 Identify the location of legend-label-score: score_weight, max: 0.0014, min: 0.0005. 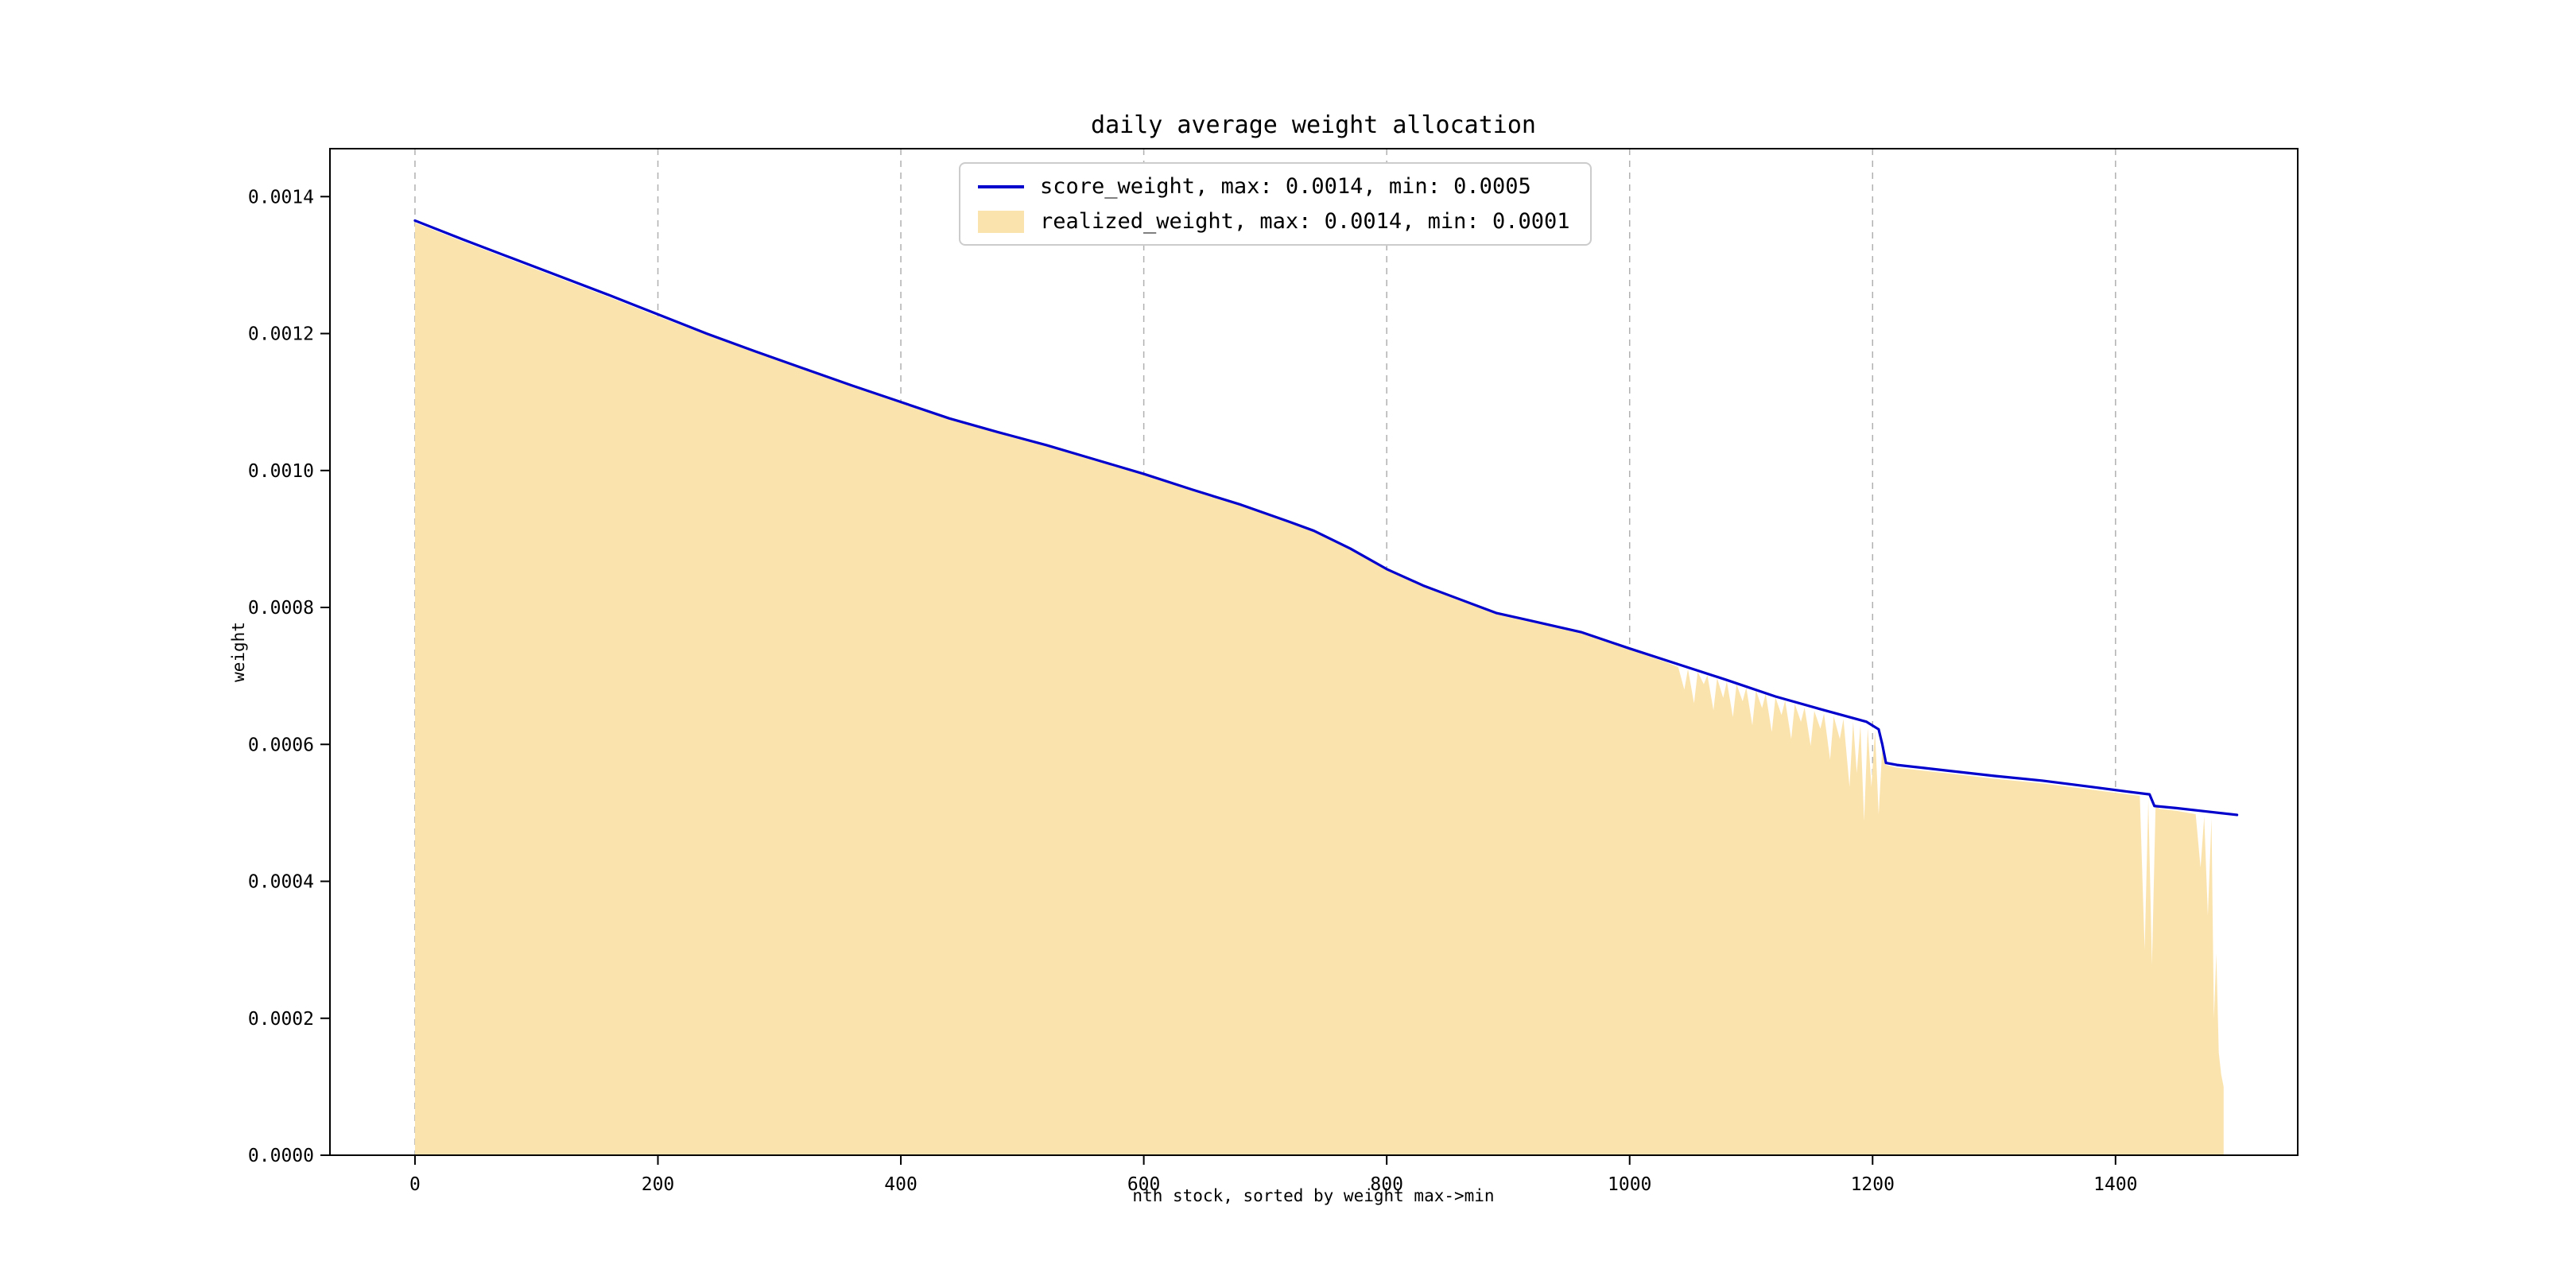
(1286, 187).